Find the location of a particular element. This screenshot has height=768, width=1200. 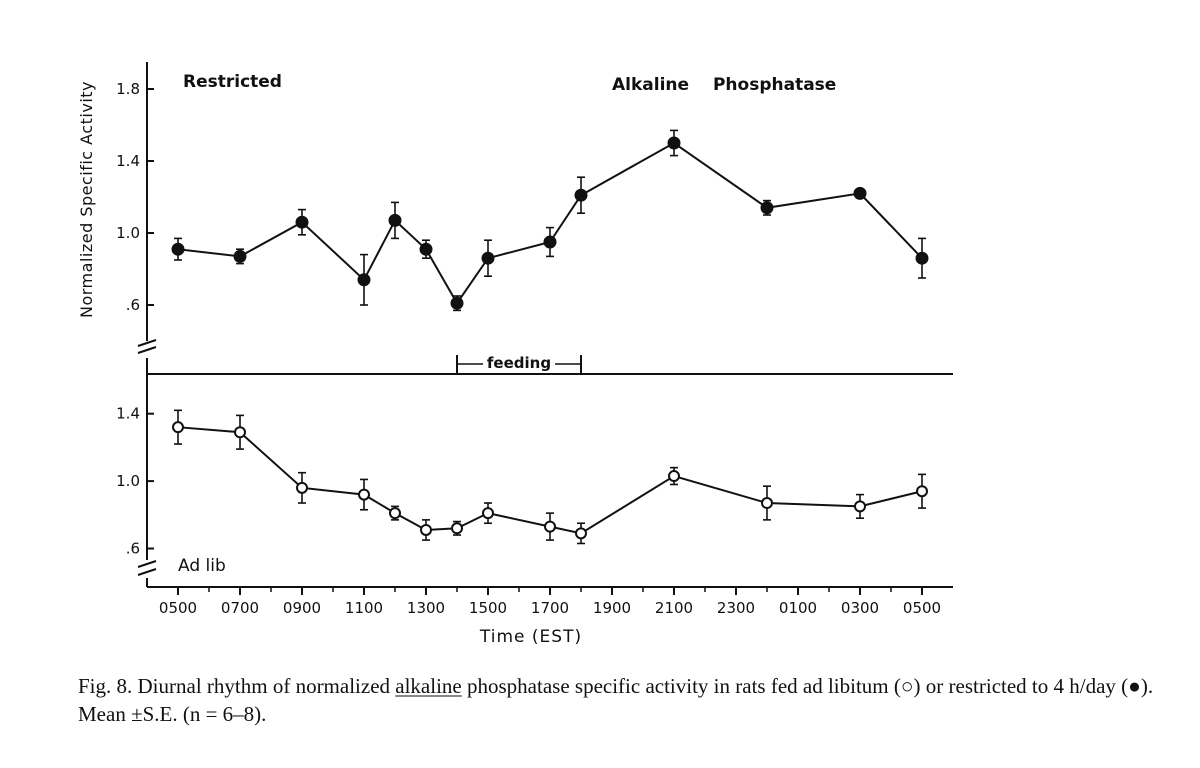

caption-text-start: Fig. 8. Diurnal rhythm of normalized is located at coordinates (237, 686).